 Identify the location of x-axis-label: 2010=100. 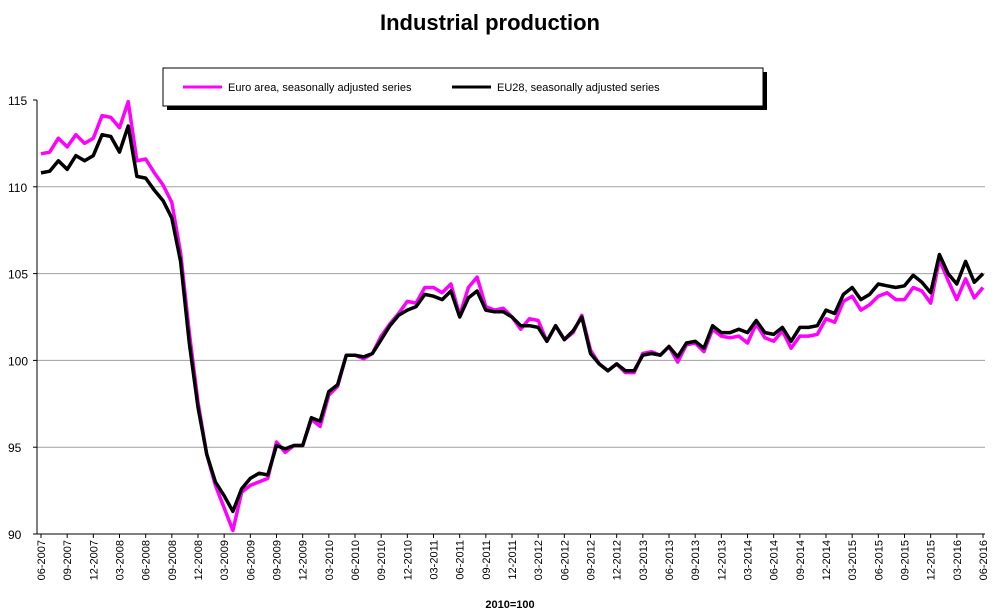
(509, 605).